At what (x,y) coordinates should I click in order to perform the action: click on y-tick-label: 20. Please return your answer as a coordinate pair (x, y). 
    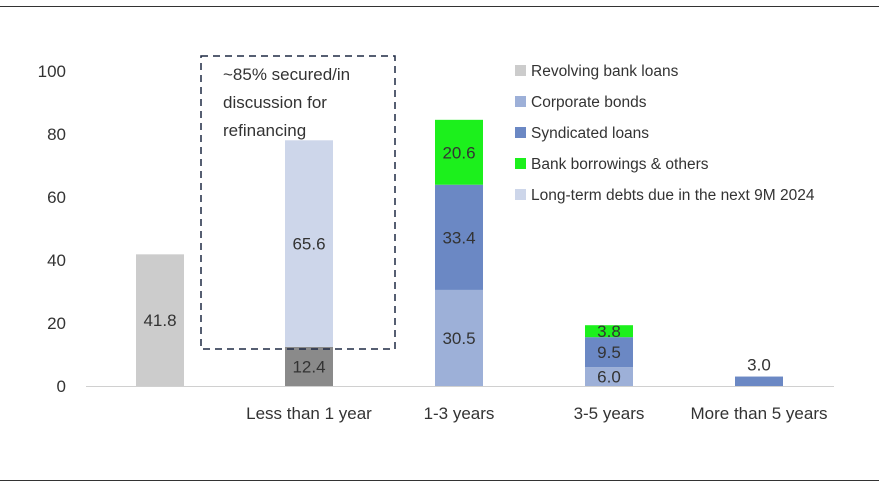
    Looking at the image, I should click on (56, 323).